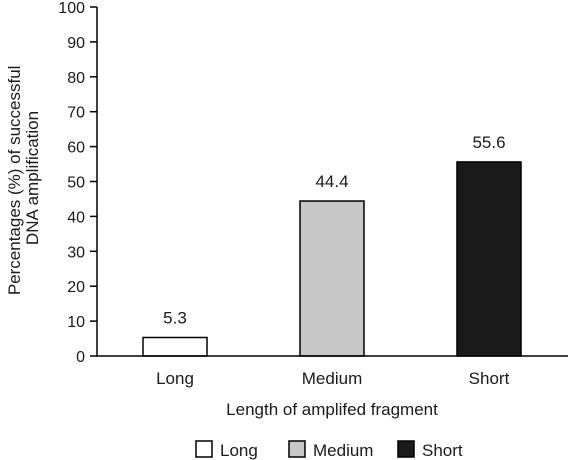 This screenshot has height=460, width=568. I want to click on x-tick-label-long: Long, so click(175, 378).